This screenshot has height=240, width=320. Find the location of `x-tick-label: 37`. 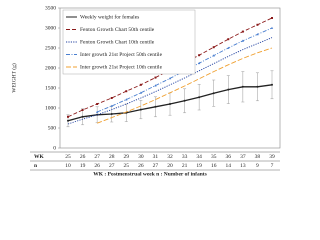

x-tick-label: 37 is located at coordinates (243, 157).